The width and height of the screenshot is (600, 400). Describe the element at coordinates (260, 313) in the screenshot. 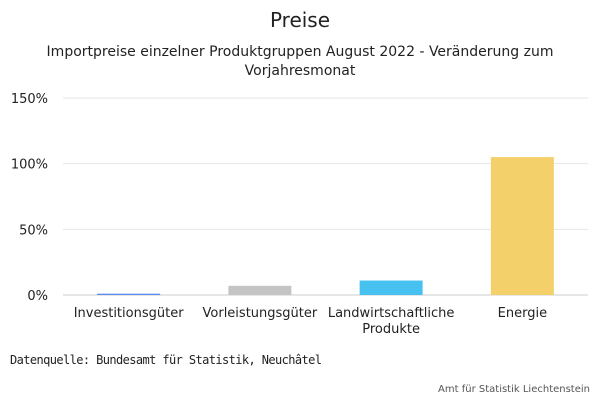

I see `x-tick-label: Vorleistungsgüter` at that location.